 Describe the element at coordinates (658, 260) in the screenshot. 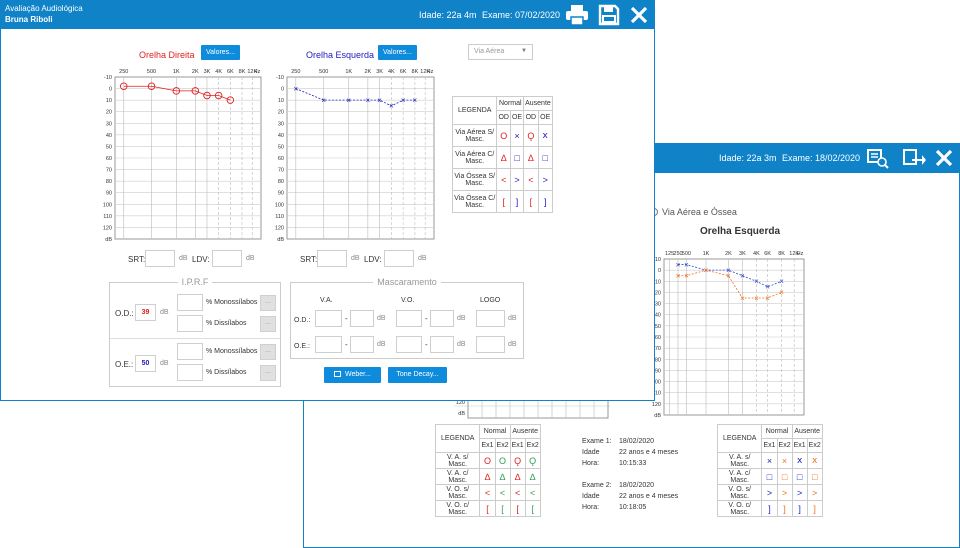

I see `db-tick-label: 10` at that location.